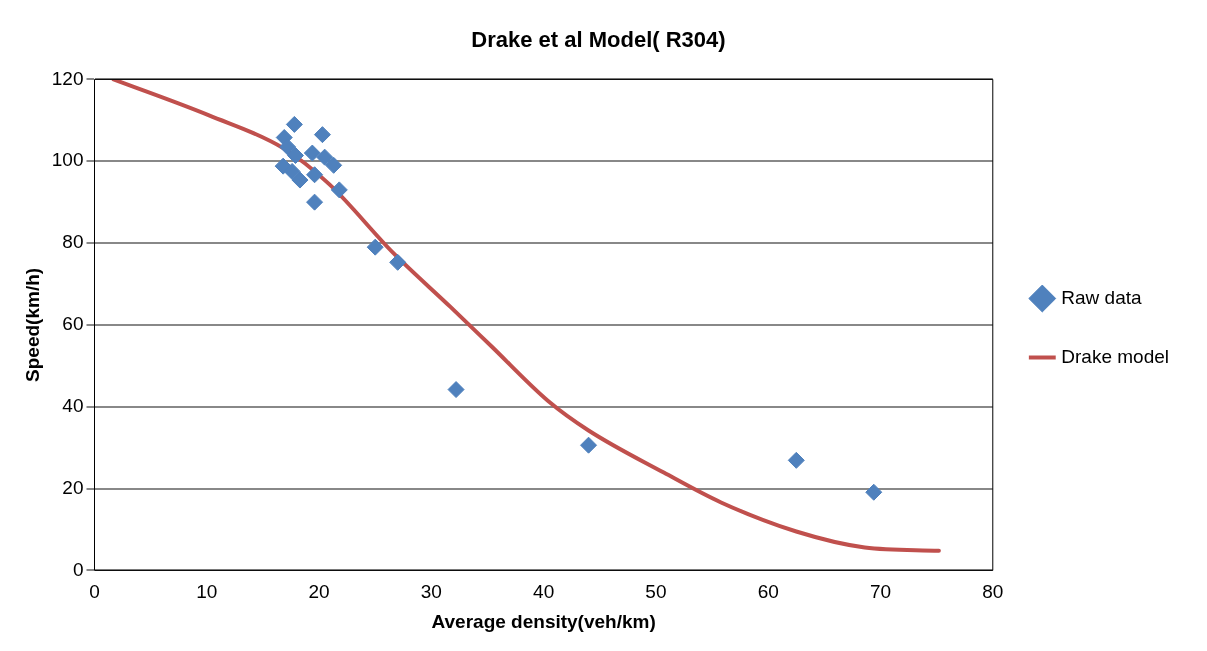 This screenshot has width=1207, height=651. What do you see at coordinates (993, 592) in the screenshot?
I see `x-tick-label: 80` at bounding box center [993, 592].